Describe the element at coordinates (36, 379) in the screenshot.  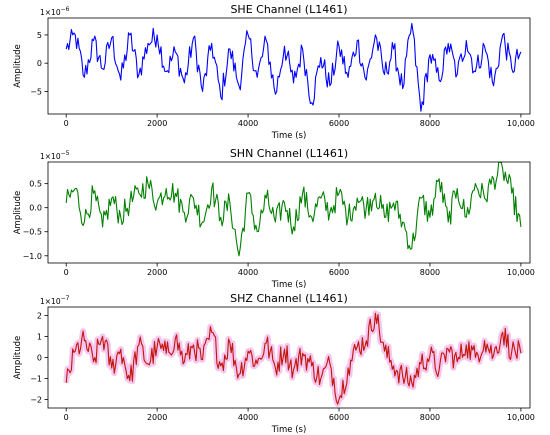
I see `y-tick-label: −1` at that location.